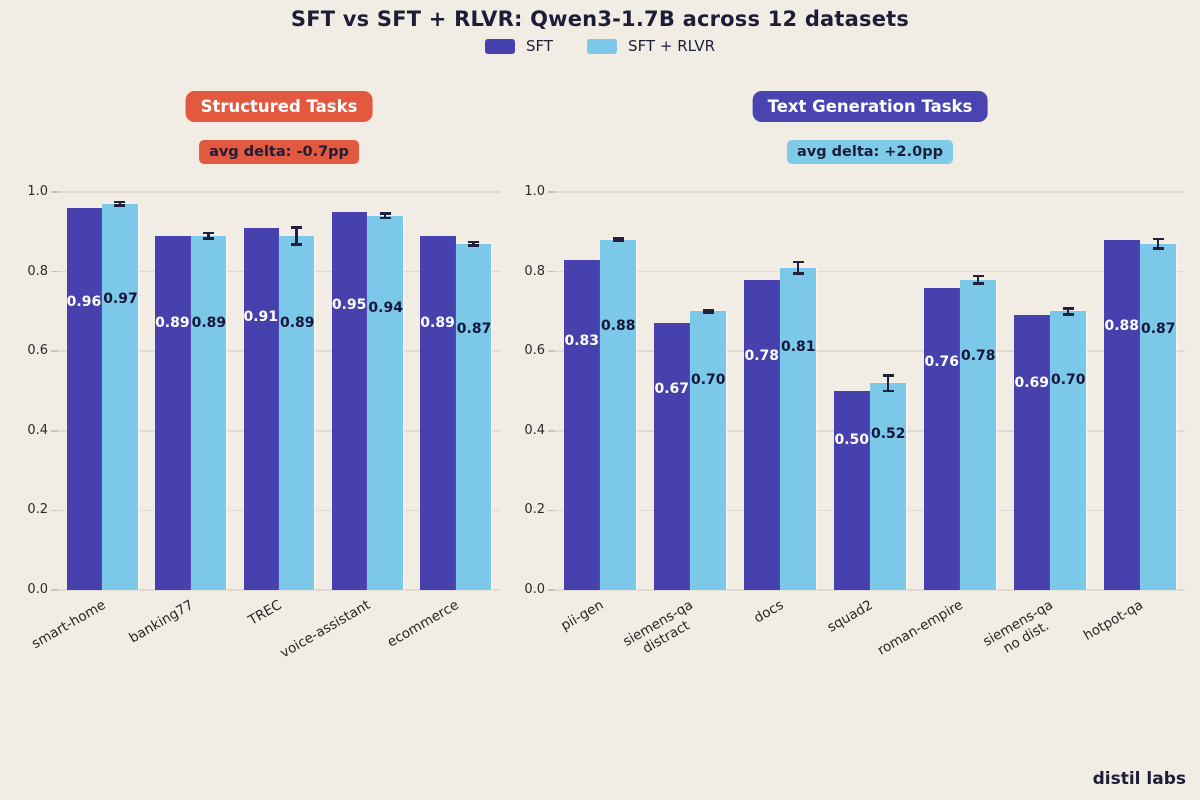 The height and width of the screenshot is (800, 1200). Describe the element at coordinates (850, 616) in the screenshot. I see `x-tick-label: squad2` at that location.